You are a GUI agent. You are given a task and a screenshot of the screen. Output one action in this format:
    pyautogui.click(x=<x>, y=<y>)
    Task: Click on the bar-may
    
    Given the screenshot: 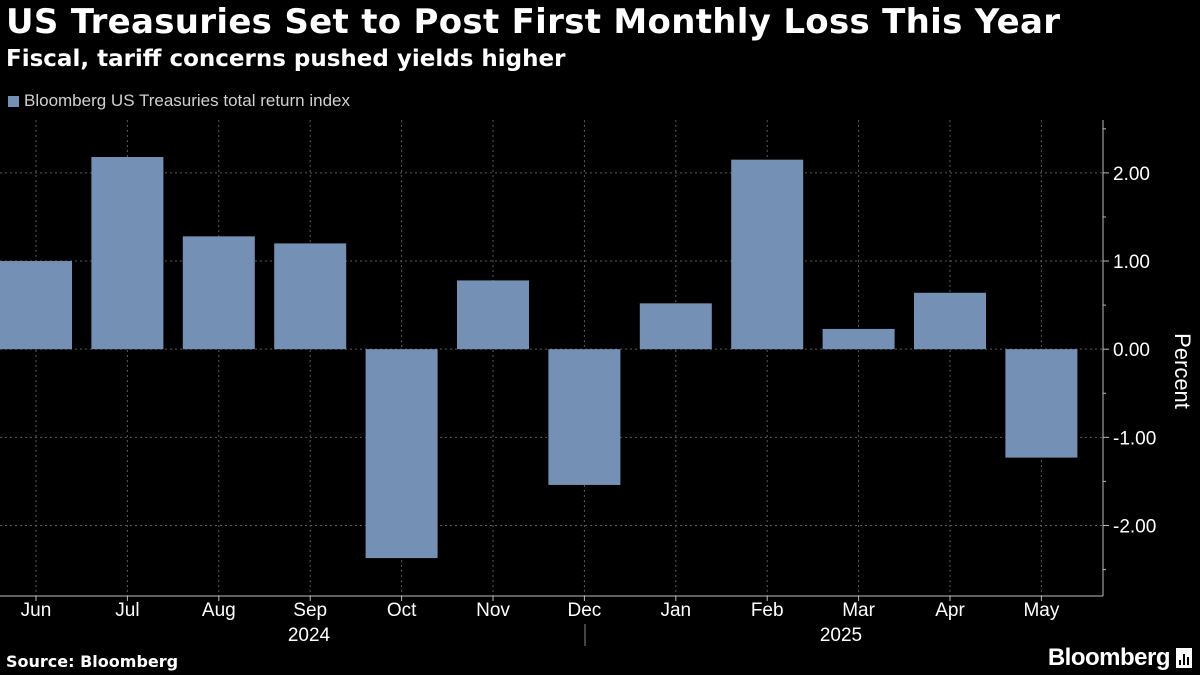 What is the action you would take?
    pyautogui.click(x=1041, y=403)
    